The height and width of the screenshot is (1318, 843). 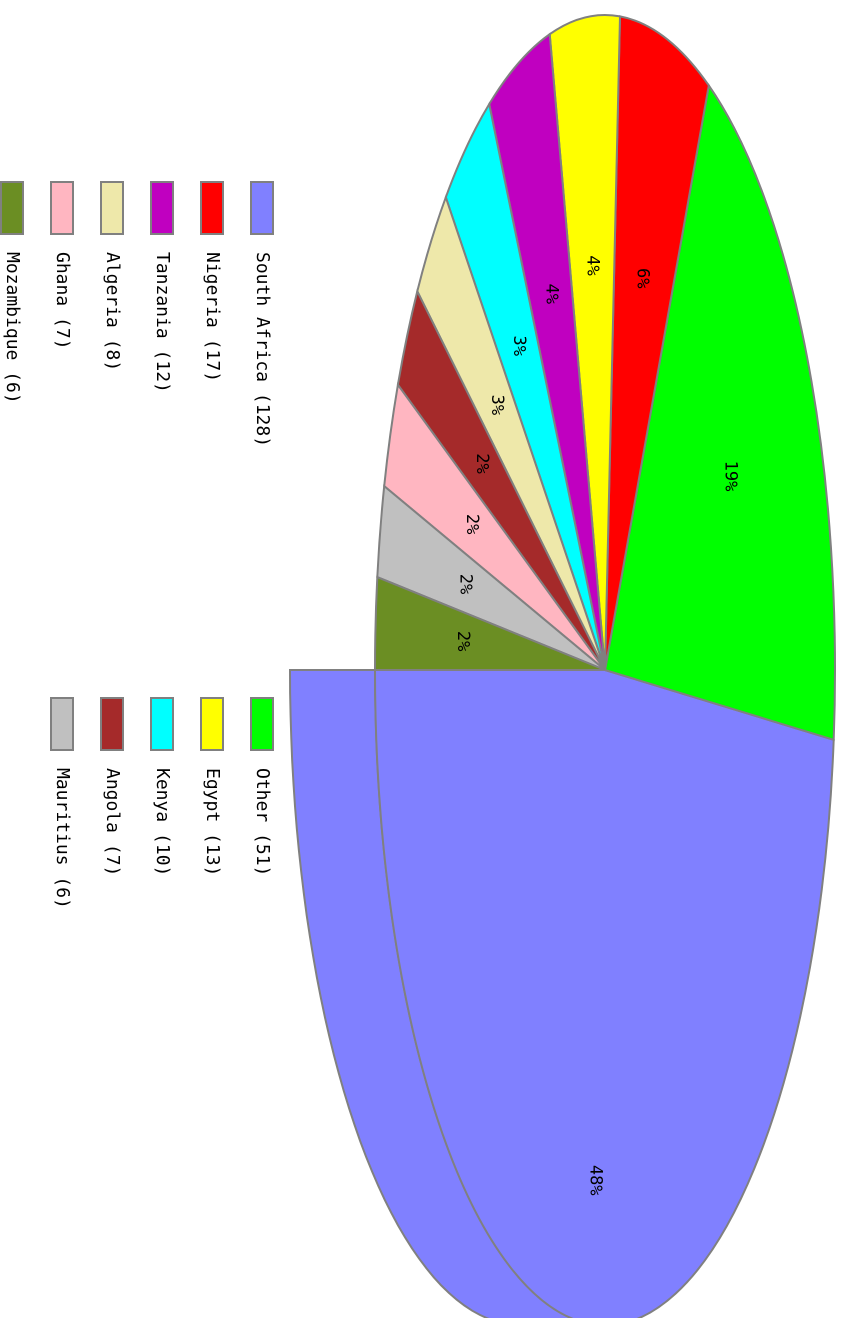 What do you see at coordinates (489, 623) in the screenshot?
I see `pie-slice-mozambique` at bounding box center [489, 623].